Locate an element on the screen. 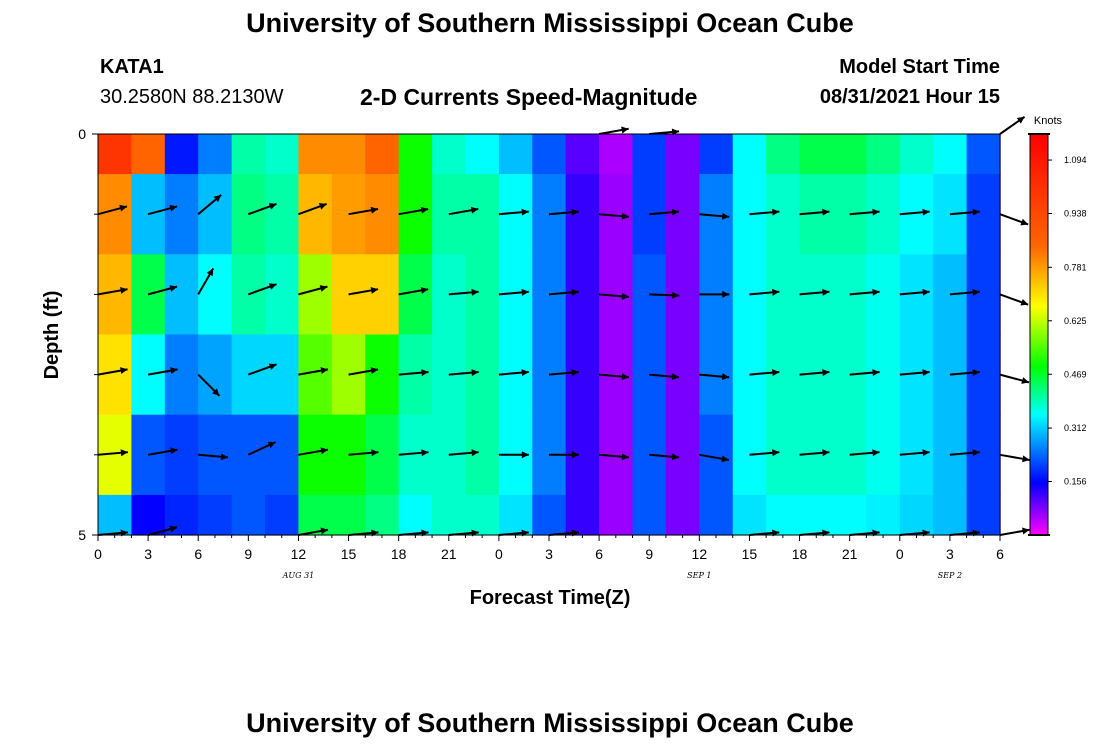 The image size is (1100, 750). x-tick-label: 9 is located at coordinates (649, 554).